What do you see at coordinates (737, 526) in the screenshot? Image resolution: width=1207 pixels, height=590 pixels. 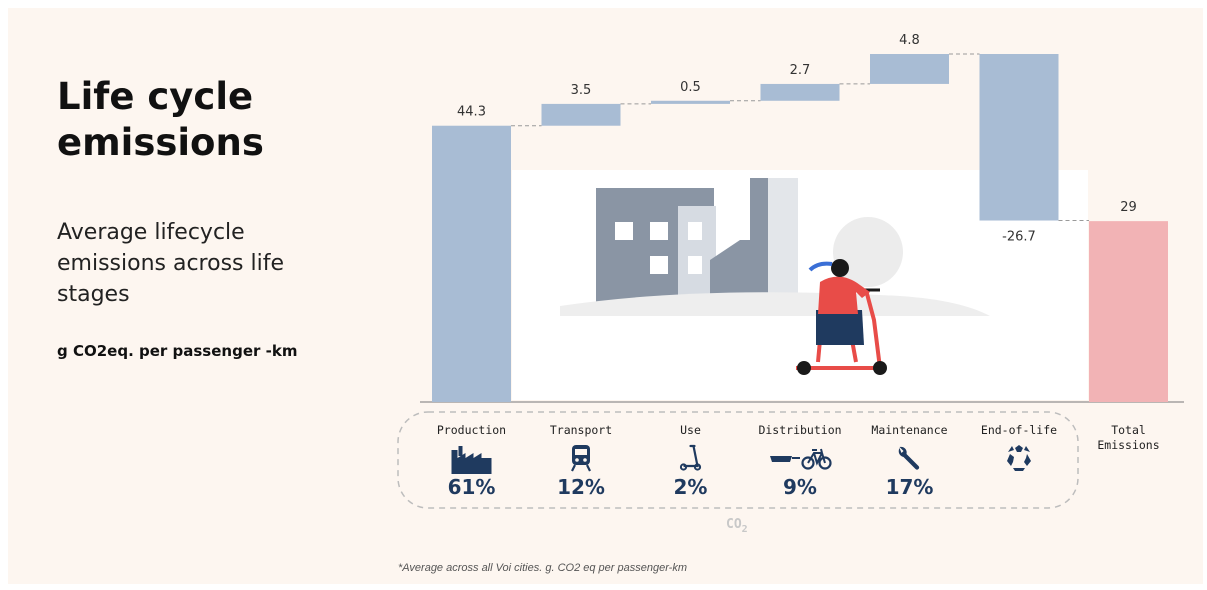 I see `co2-mark: CO2` at bounding box center [737, 526].